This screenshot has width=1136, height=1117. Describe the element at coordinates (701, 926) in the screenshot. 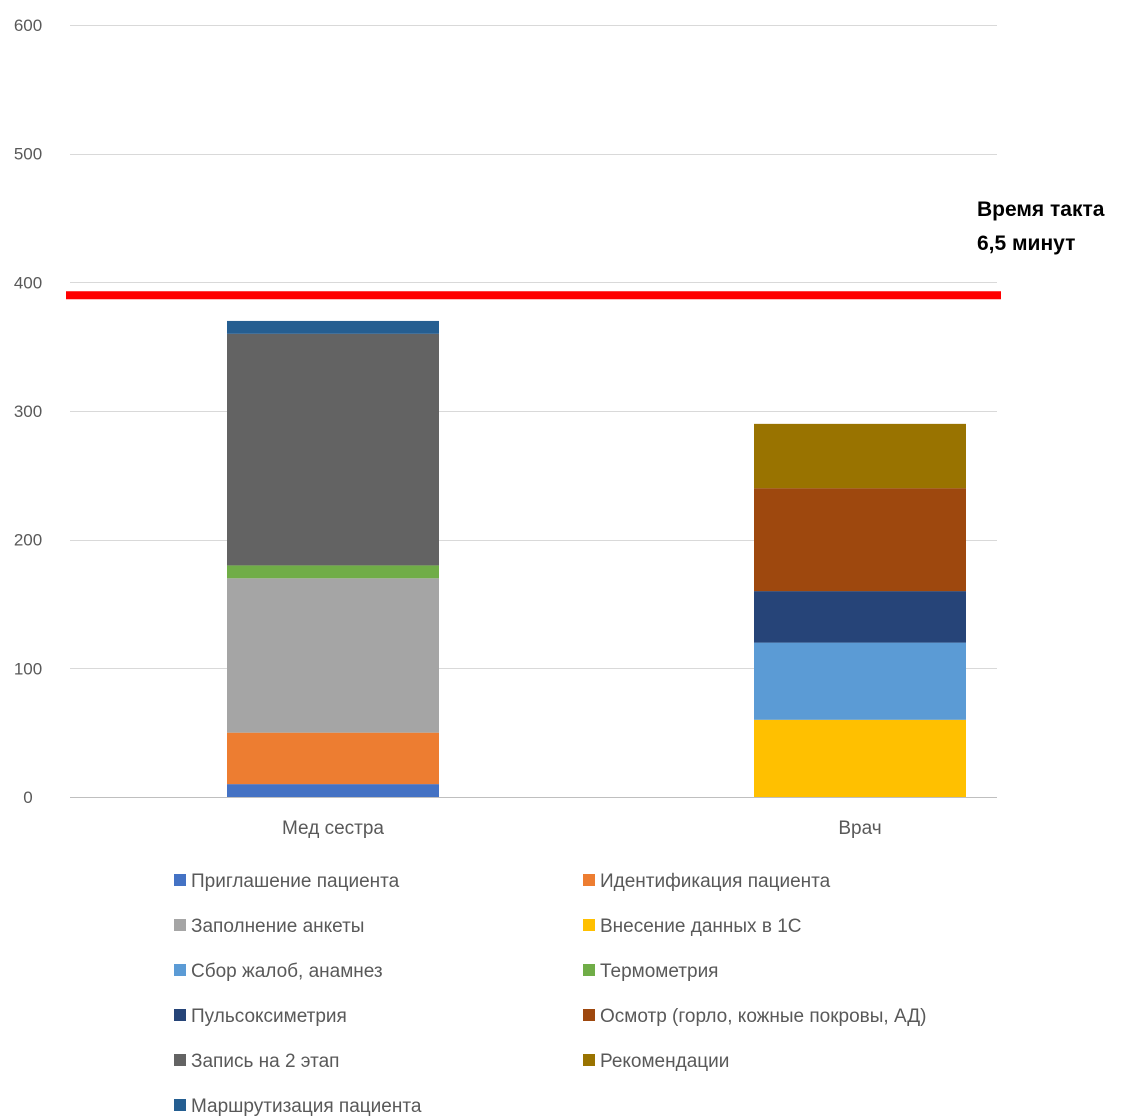

I see `legend-label: Внесение данных в 1С` at that location.